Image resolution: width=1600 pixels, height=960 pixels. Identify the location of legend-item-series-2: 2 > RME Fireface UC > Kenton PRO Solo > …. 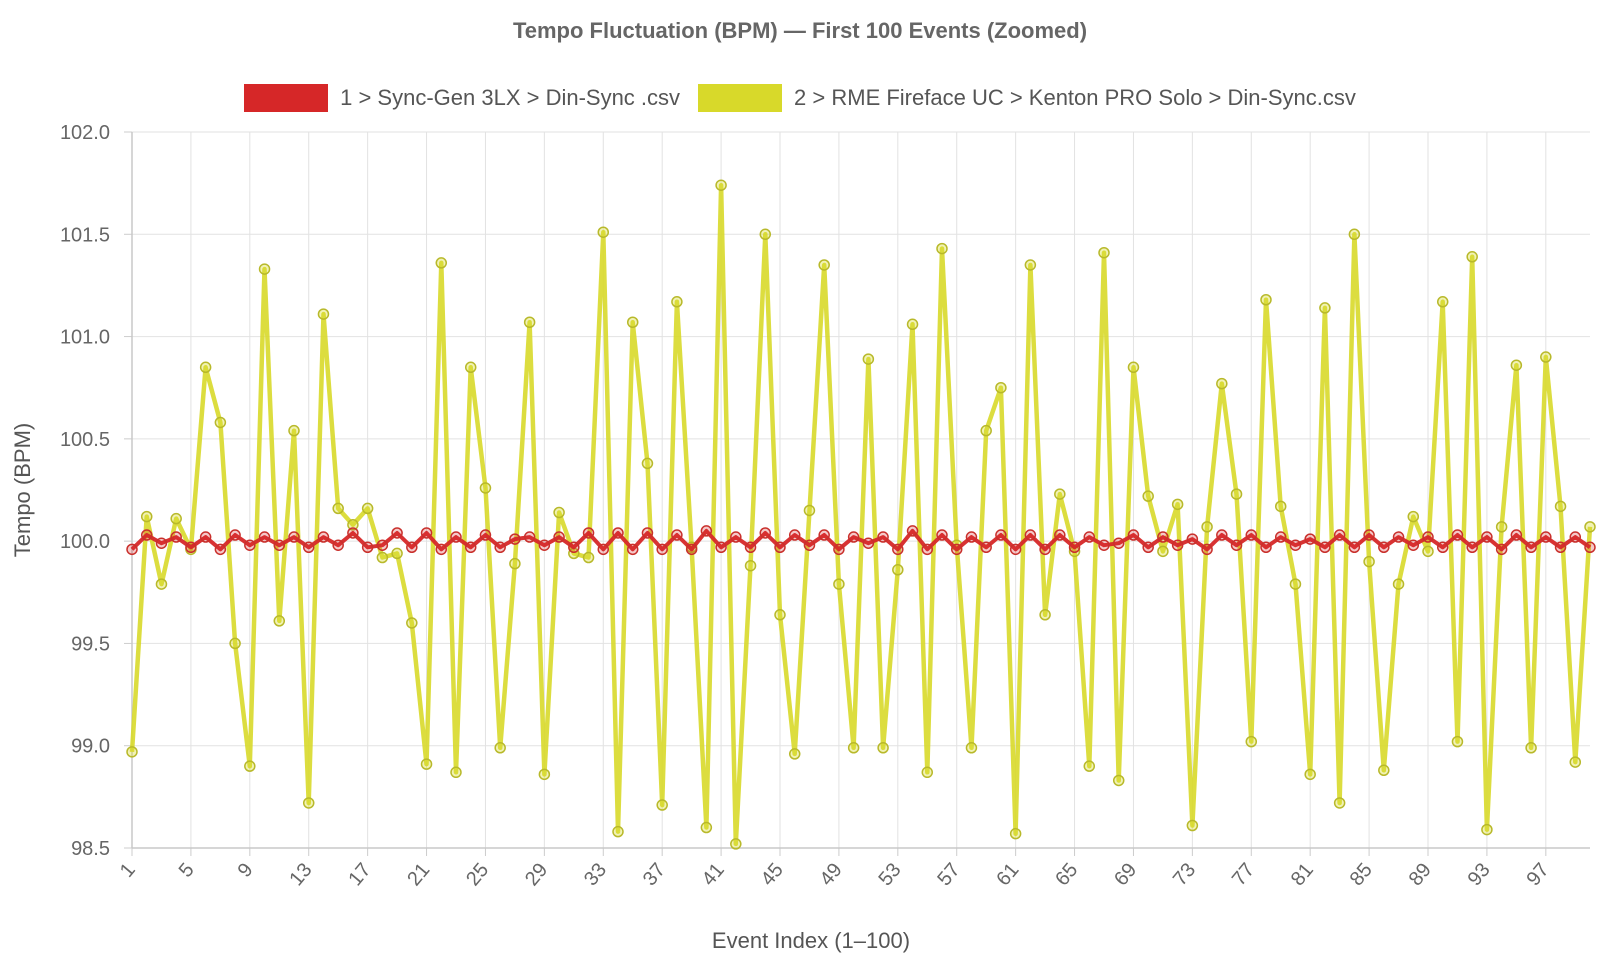
(1027, 98).